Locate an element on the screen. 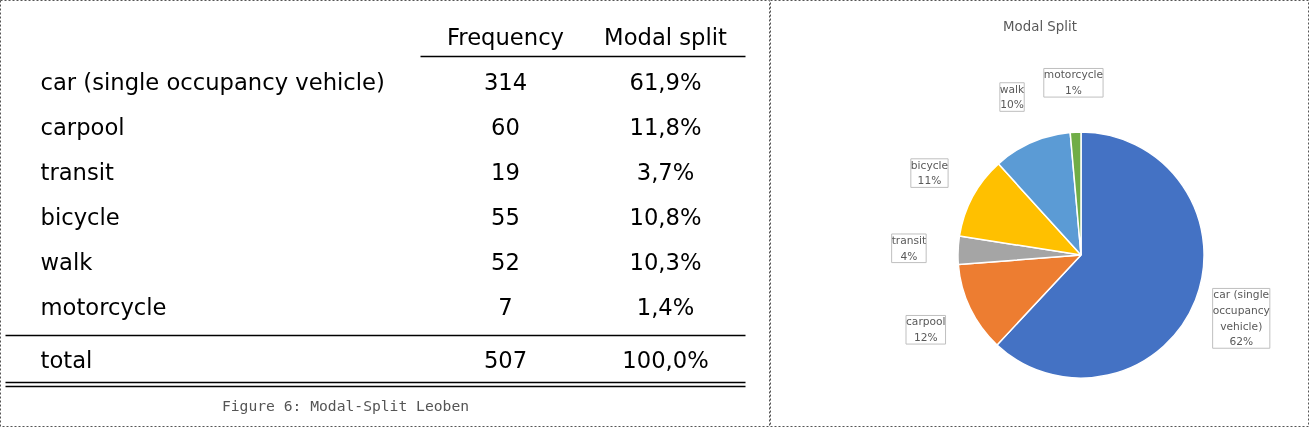  data-label: 507 is located at coordinates (505, 360).